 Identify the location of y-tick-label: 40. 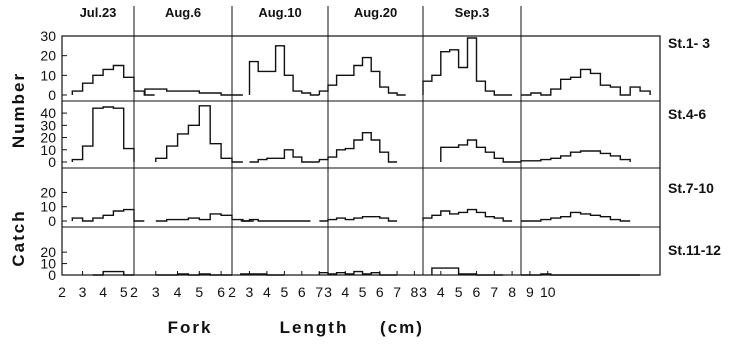
(48, 113).